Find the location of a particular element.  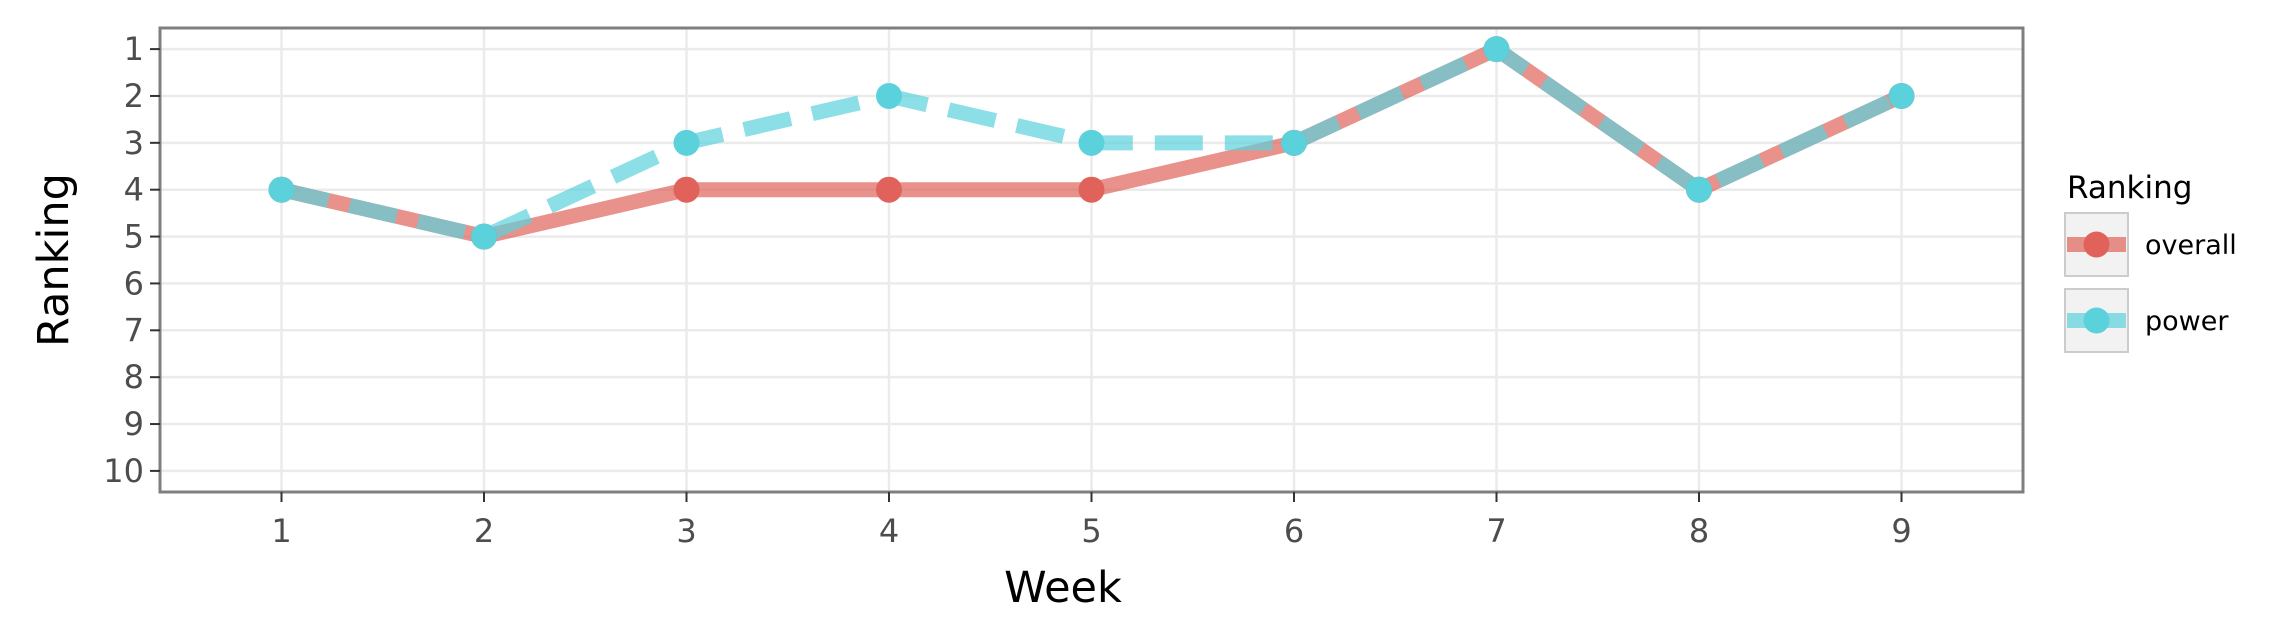

x-tick-label: 4 is located at coordinates (889, 531).